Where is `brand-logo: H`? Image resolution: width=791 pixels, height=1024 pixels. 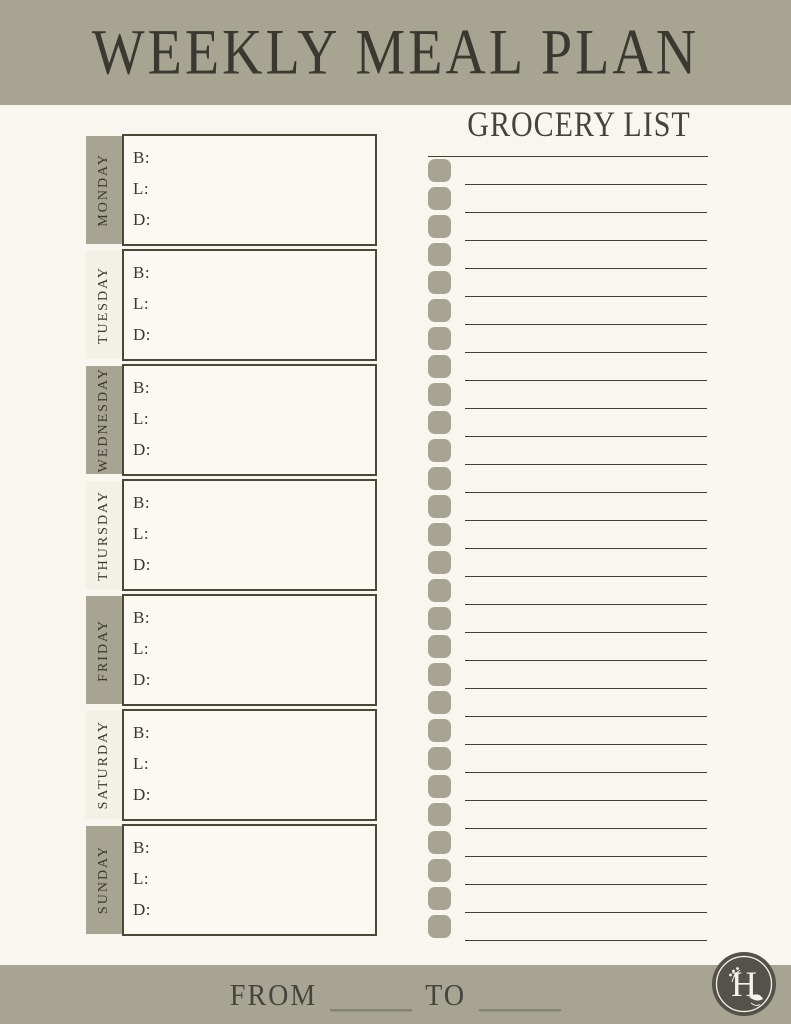
brand-logo: H is located at coordinates (744, 984).